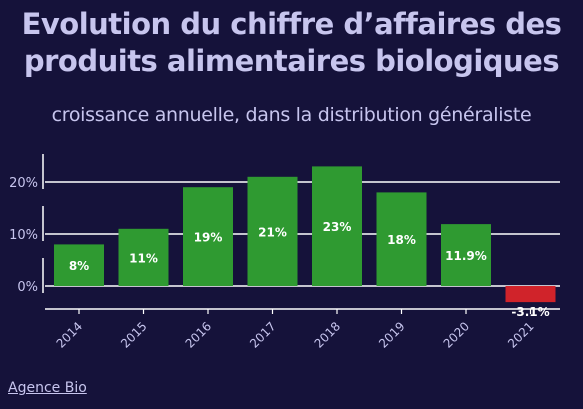 The height and width of the screenshot is (409, 583). Describe the element at coordinates (327, 334) in the screenshot. I see `x-tick-label: 2018` at that location.